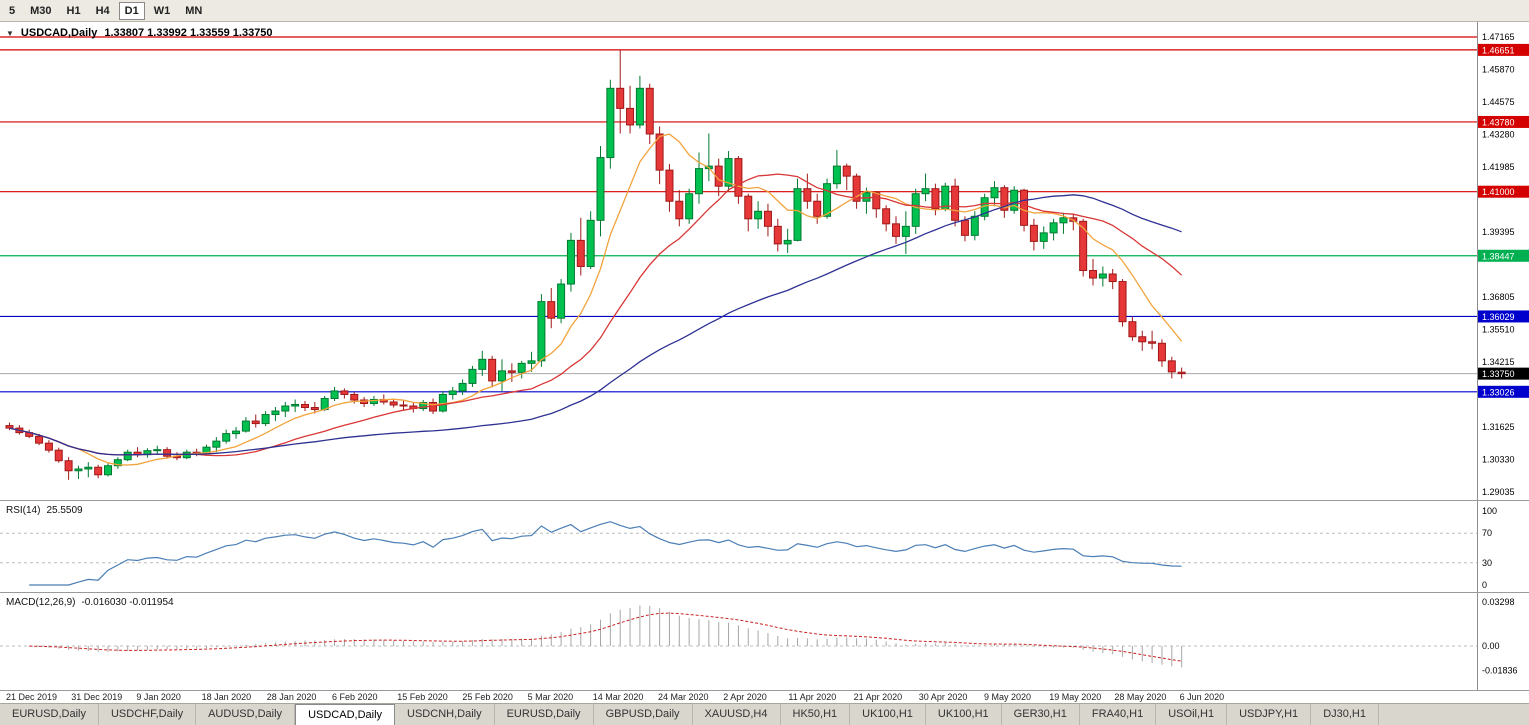 The image size is (1529, 725). I want to click on chart-tab-gbpusd-daily: GBPUSD,Daily, so click(643, 714).